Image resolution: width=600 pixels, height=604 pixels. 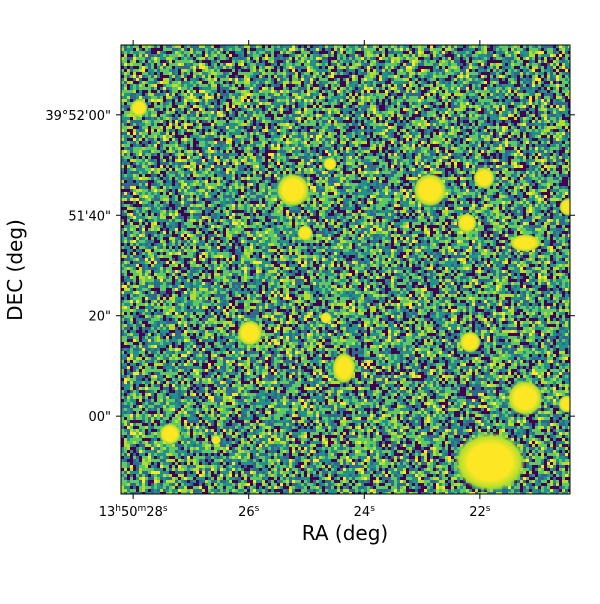 I want to click on y-axis-label: DEC (deg), so click(x=15, y=270).